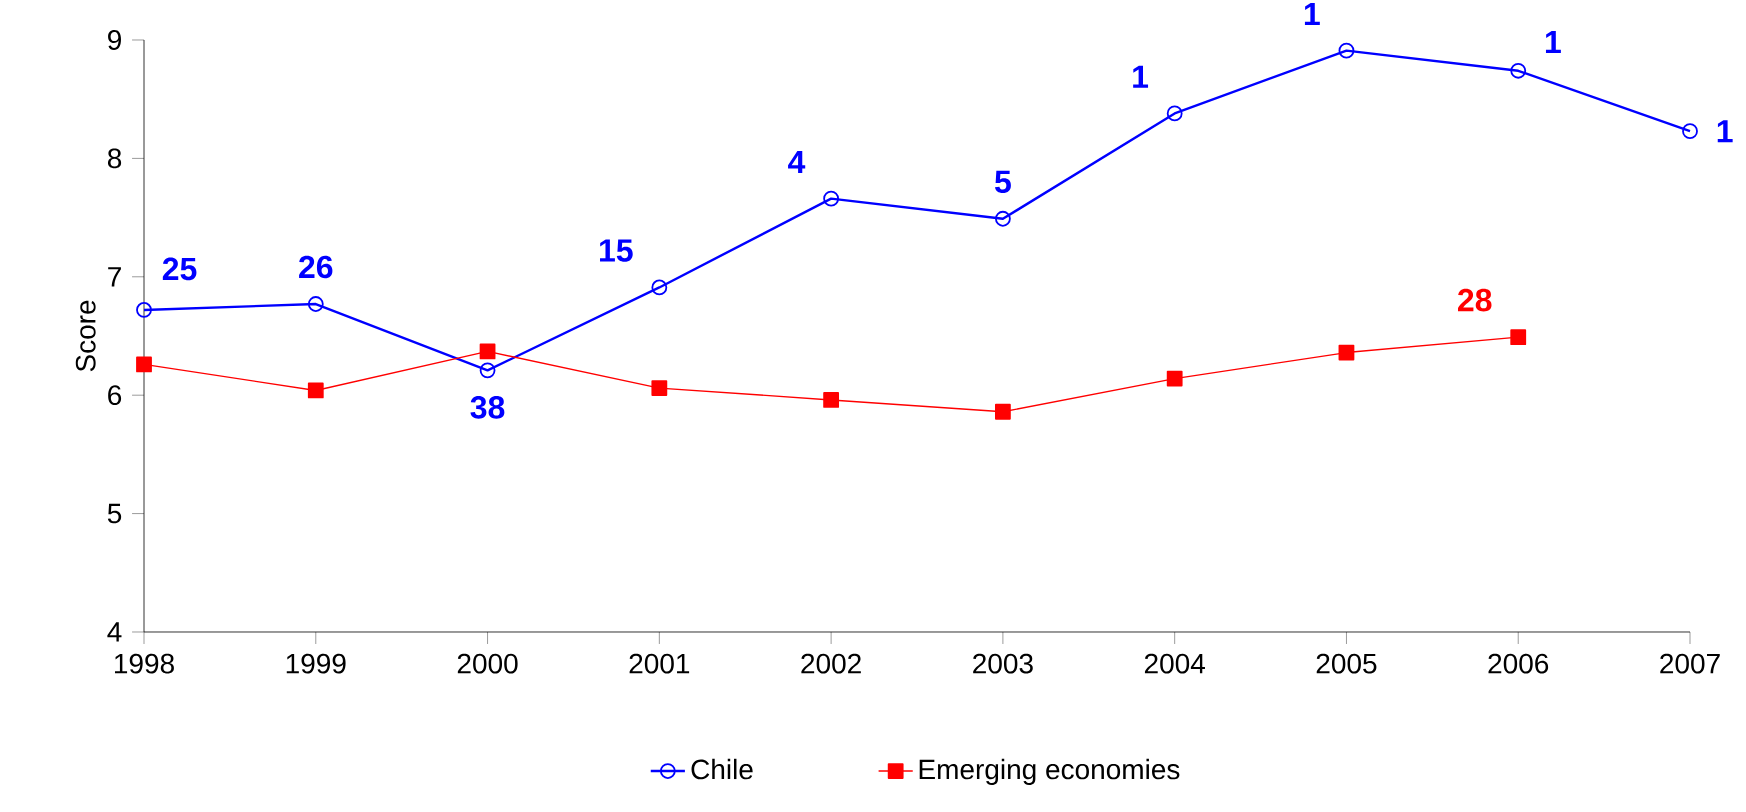 This screenshot has width=1746, height=812. What do you see at coordinates (1346, 663) in the screenshot?
I see `x-tick-label: 2005` at bounding box center [1346, 663].